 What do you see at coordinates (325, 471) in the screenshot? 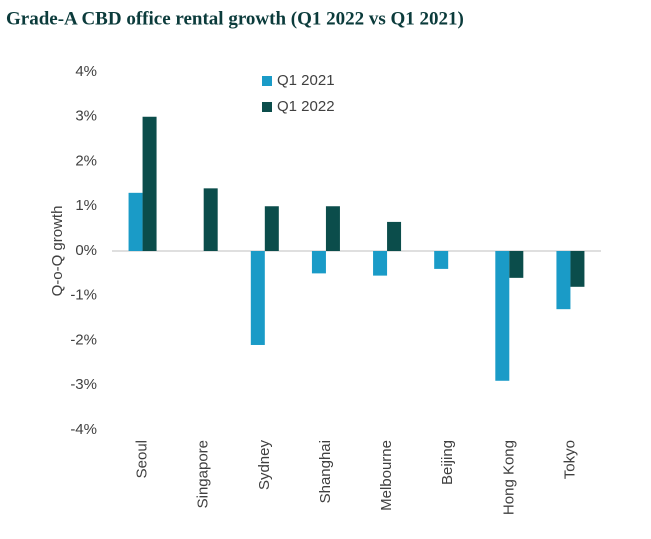
I see `x-tick-label: Shanghai` at bounding box center [325, 471].